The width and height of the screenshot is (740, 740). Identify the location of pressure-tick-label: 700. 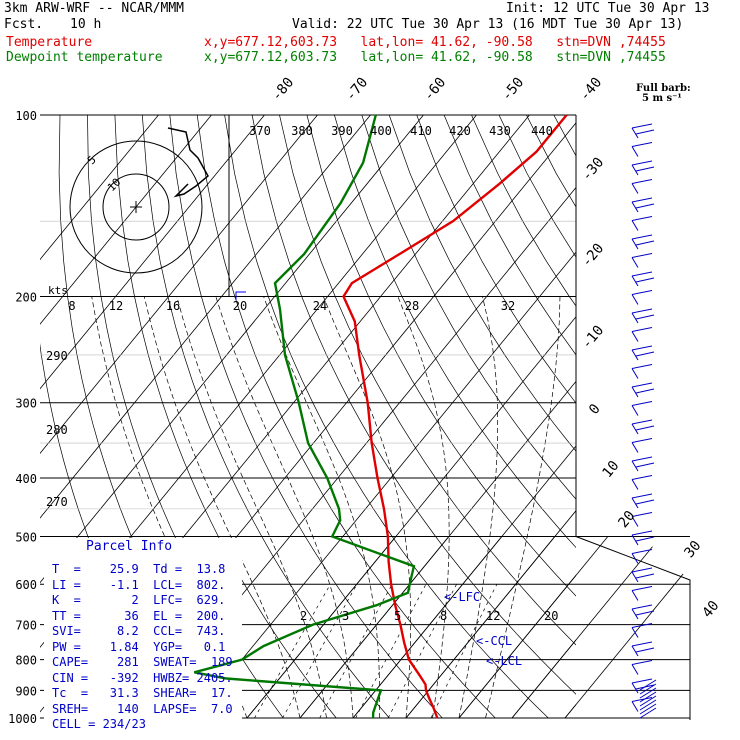
(26, 626).